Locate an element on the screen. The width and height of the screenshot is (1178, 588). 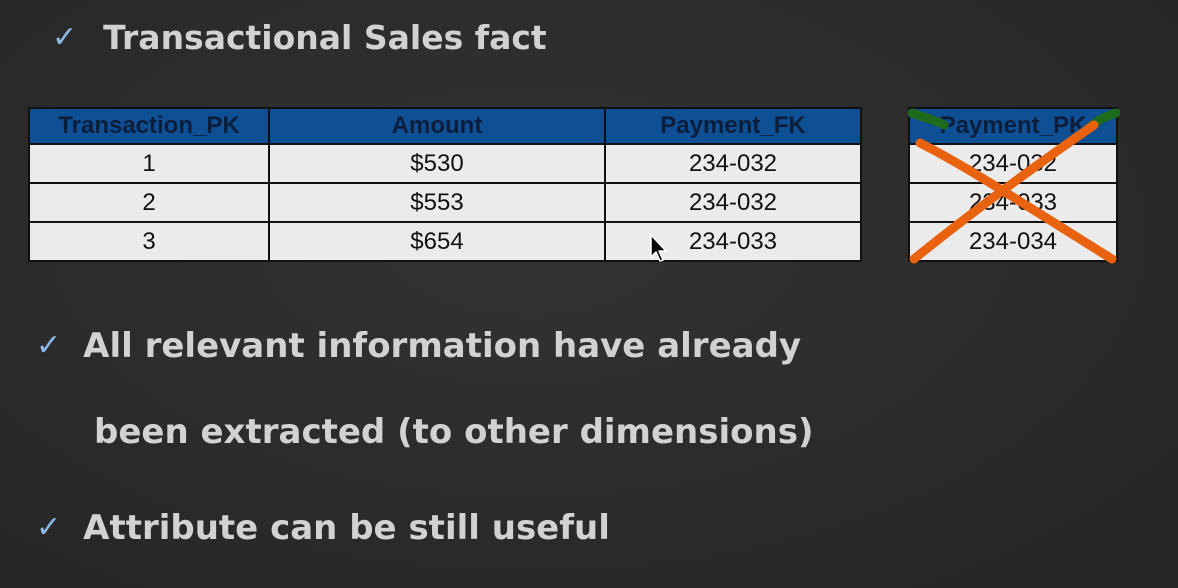
table-row: 2 $553 234-032 is located at coordinates (445, 202).